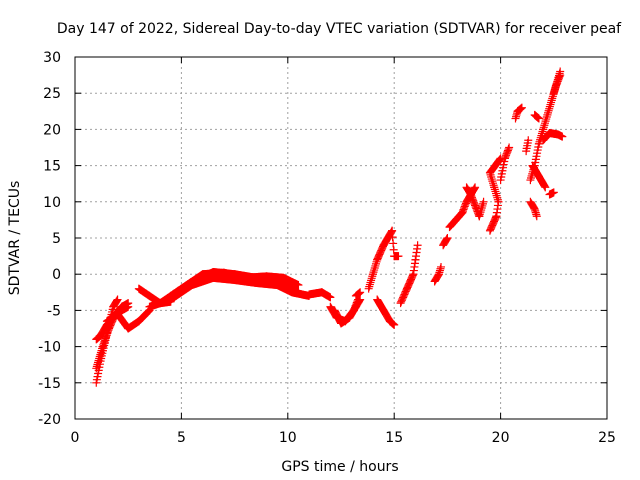 The width and height of the screenshot is (640, 480). What do you see at coordinates (49, 348) in the screenshot?
I see `y-tick-label: -10` at bounding box center [49, 348].